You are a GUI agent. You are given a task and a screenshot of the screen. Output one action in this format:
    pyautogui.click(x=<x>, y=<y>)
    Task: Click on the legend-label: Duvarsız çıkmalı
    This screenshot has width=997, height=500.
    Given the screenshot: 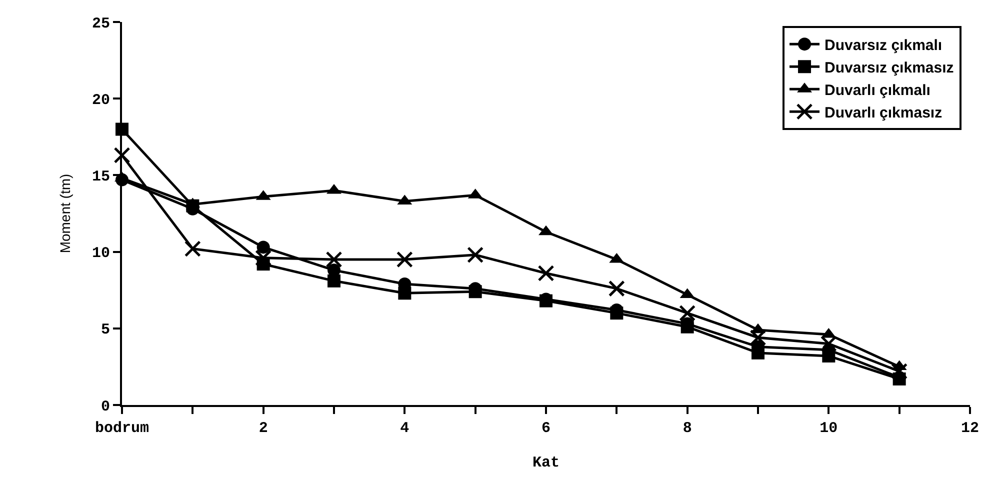 What is the action you would take?
    pyautogui.click(x=883, y=45)
    